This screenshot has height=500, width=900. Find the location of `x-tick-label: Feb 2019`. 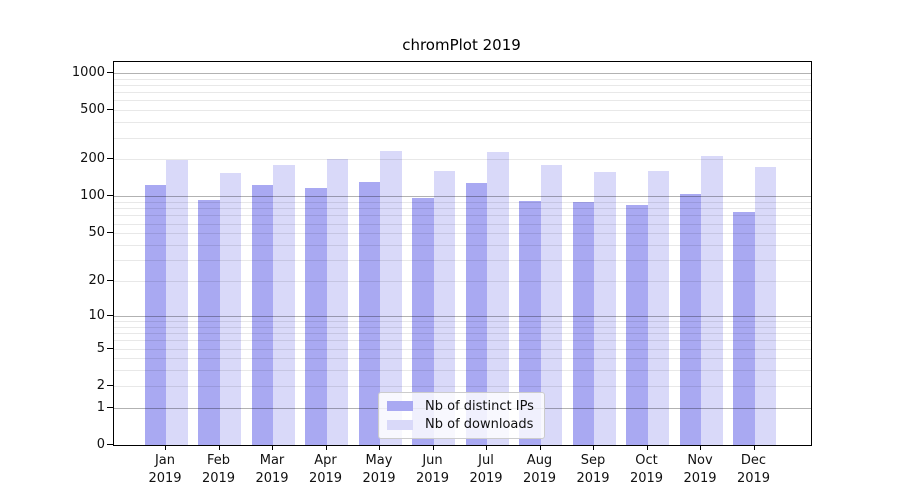

x-tick-label: Feb 2019 is located at coordinates (218, 469).